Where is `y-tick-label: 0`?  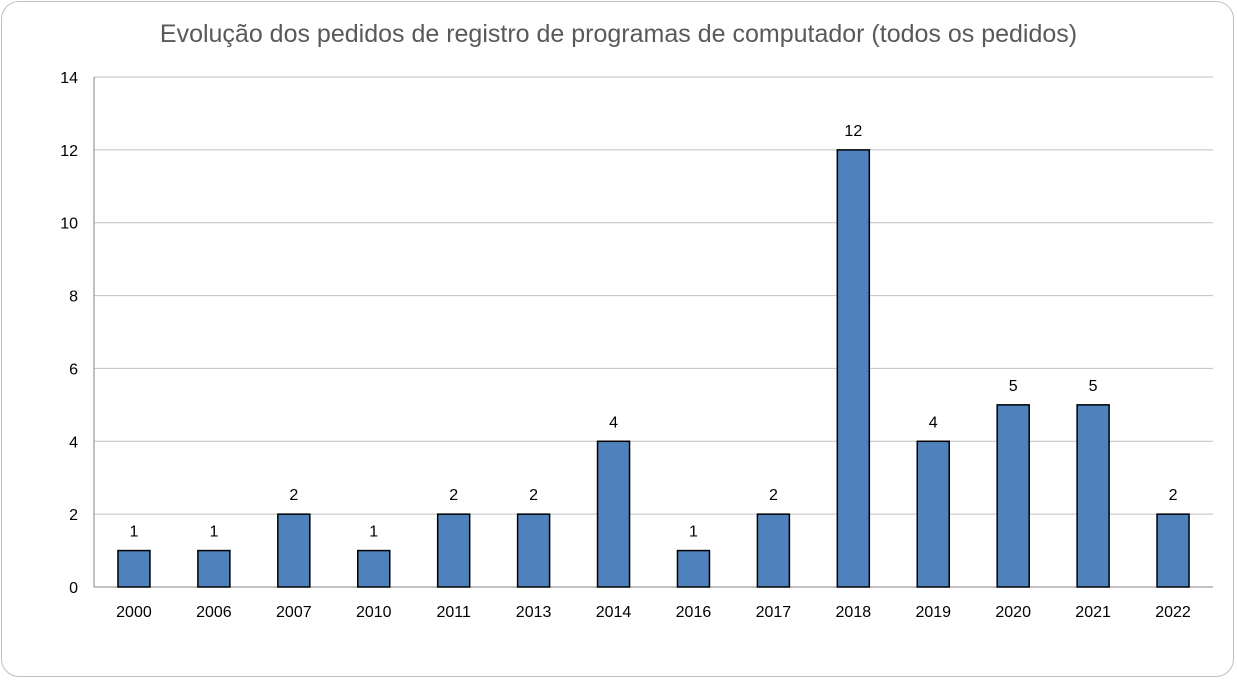
y-tick-label: 0 is located at coordinates (73, 588).